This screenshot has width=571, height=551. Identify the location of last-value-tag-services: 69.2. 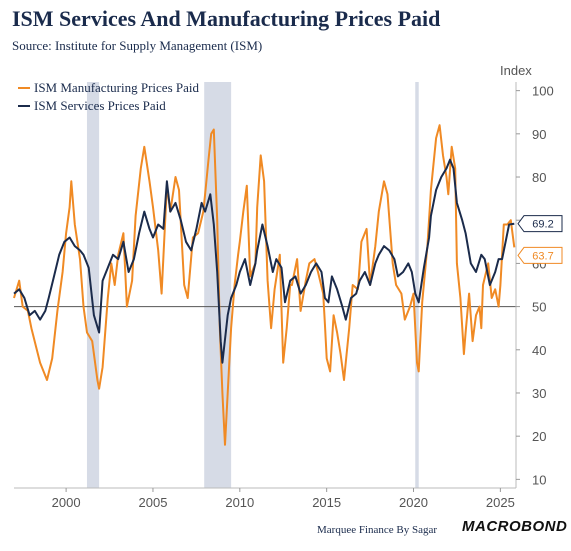
(540, 224).